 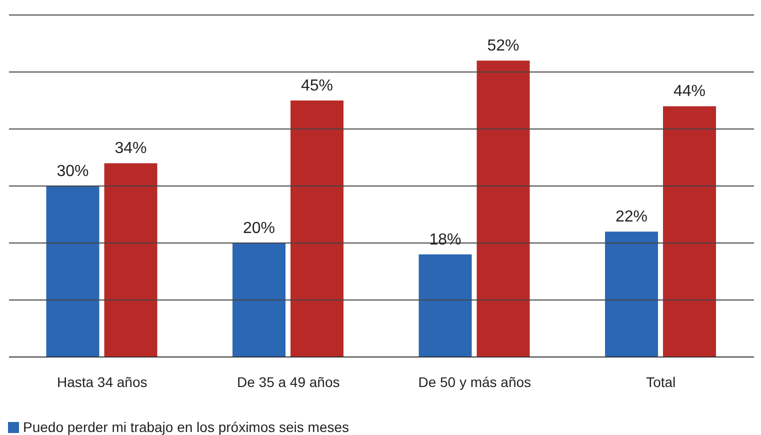 I want to click on data-label: 30%, so click(x=72, y=171).